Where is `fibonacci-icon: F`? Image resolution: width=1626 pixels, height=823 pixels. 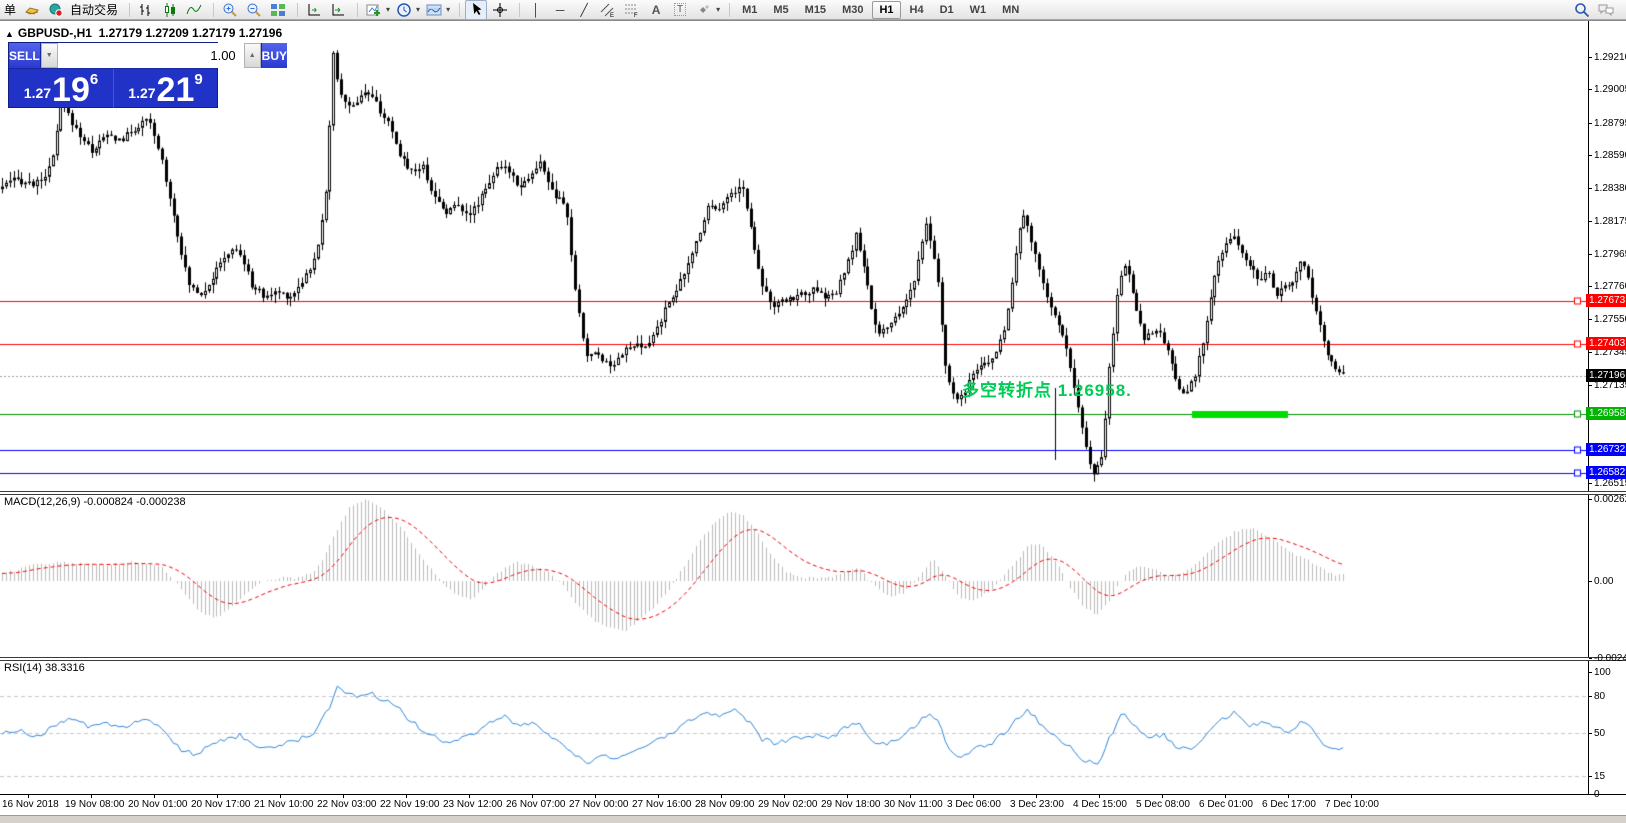 fibonacci-icon: F is located at coordinates (631, 11).